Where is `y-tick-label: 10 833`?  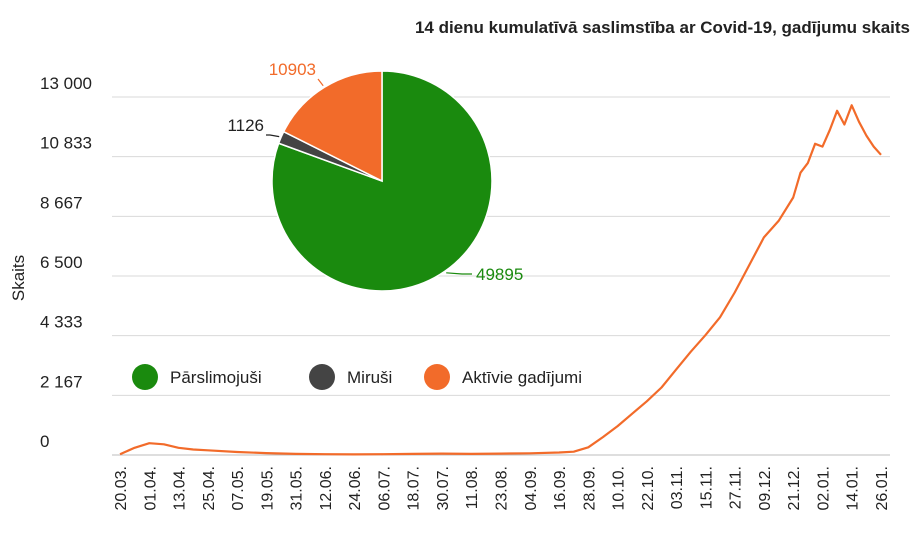
y-tick-label: 10 833 is located at coordinates (66, 143).